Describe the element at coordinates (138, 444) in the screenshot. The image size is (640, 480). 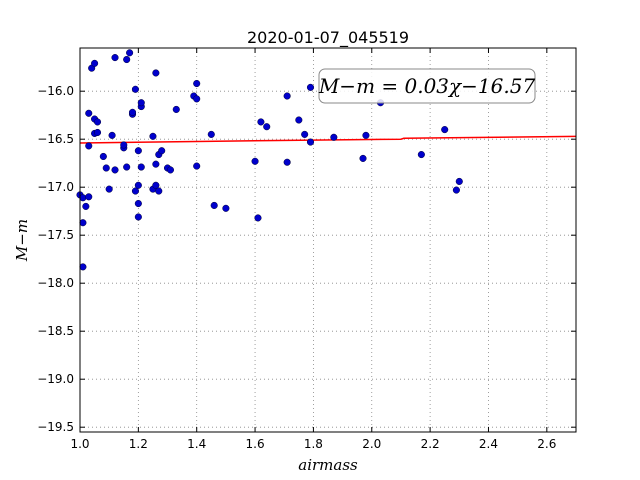
I see `x-tick-label: 1.2` at that location.